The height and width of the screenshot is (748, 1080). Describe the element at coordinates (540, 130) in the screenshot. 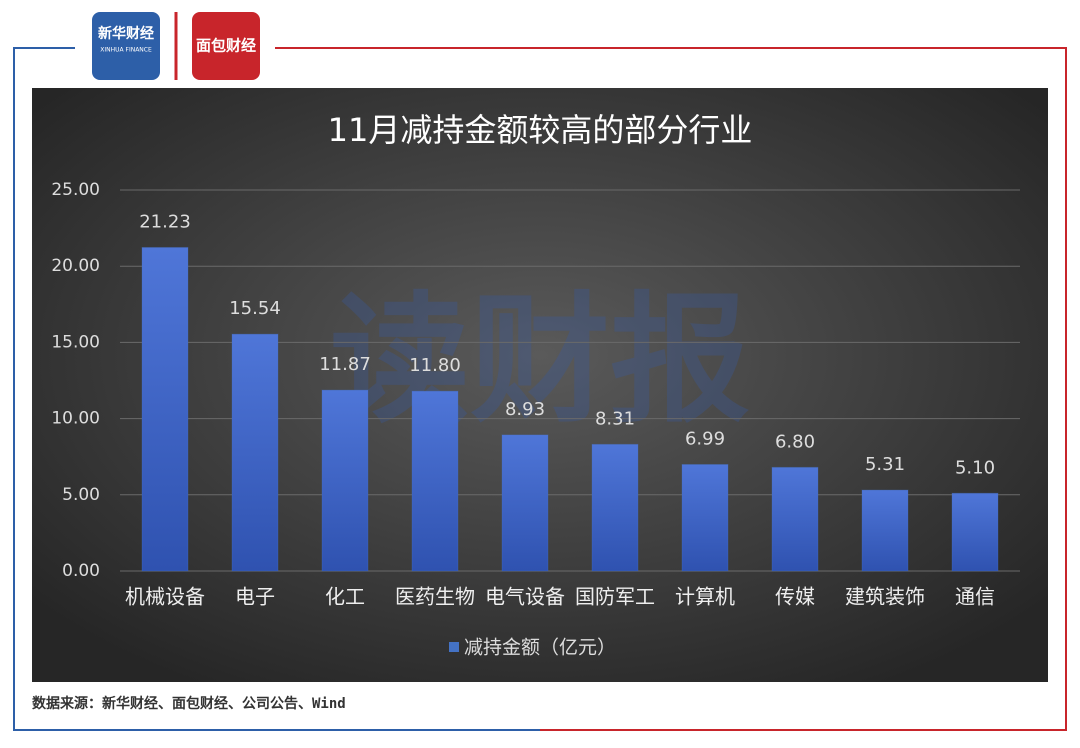

I see `chart-title: 11月减持金额较高的部分行业` at that location.